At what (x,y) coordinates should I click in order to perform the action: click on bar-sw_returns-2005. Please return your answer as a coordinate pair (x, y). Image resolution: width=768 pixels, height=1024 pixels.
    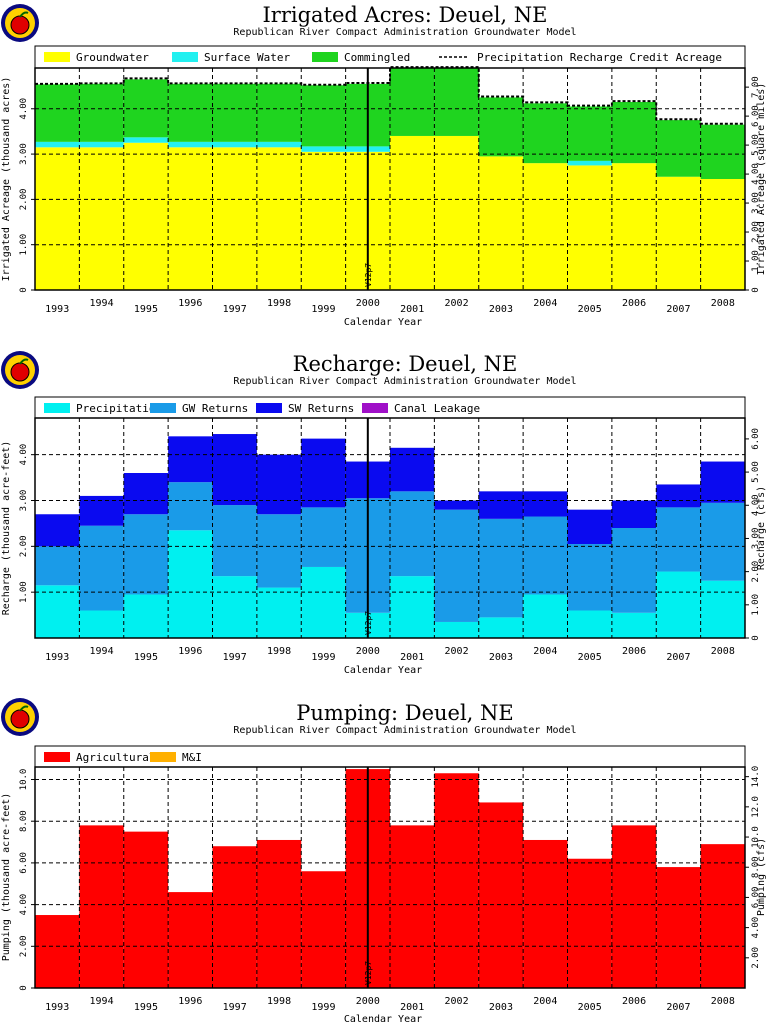
    Looking at the image, I should click on (589, 527).